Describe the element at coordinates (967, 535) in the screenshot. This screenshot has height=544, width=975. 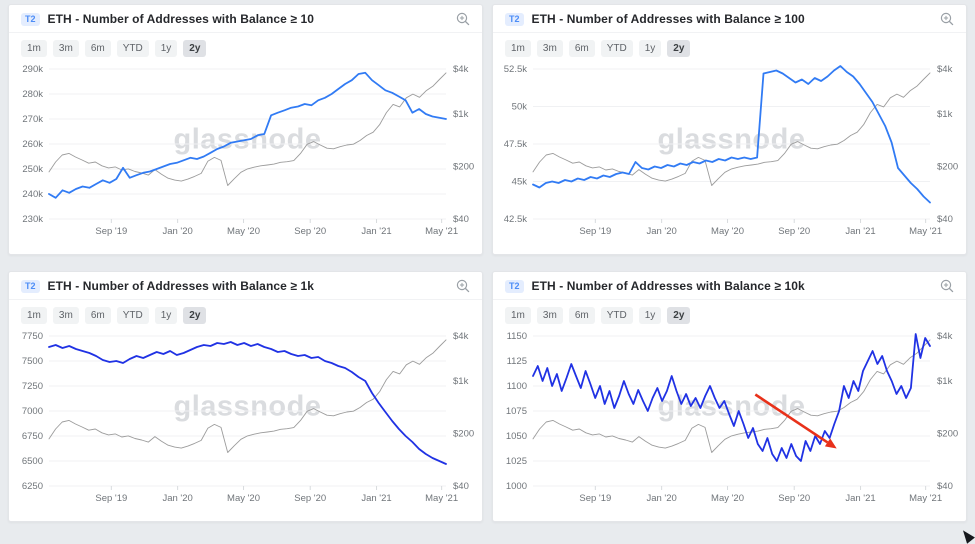
I see `cursor-artifact` at that location.